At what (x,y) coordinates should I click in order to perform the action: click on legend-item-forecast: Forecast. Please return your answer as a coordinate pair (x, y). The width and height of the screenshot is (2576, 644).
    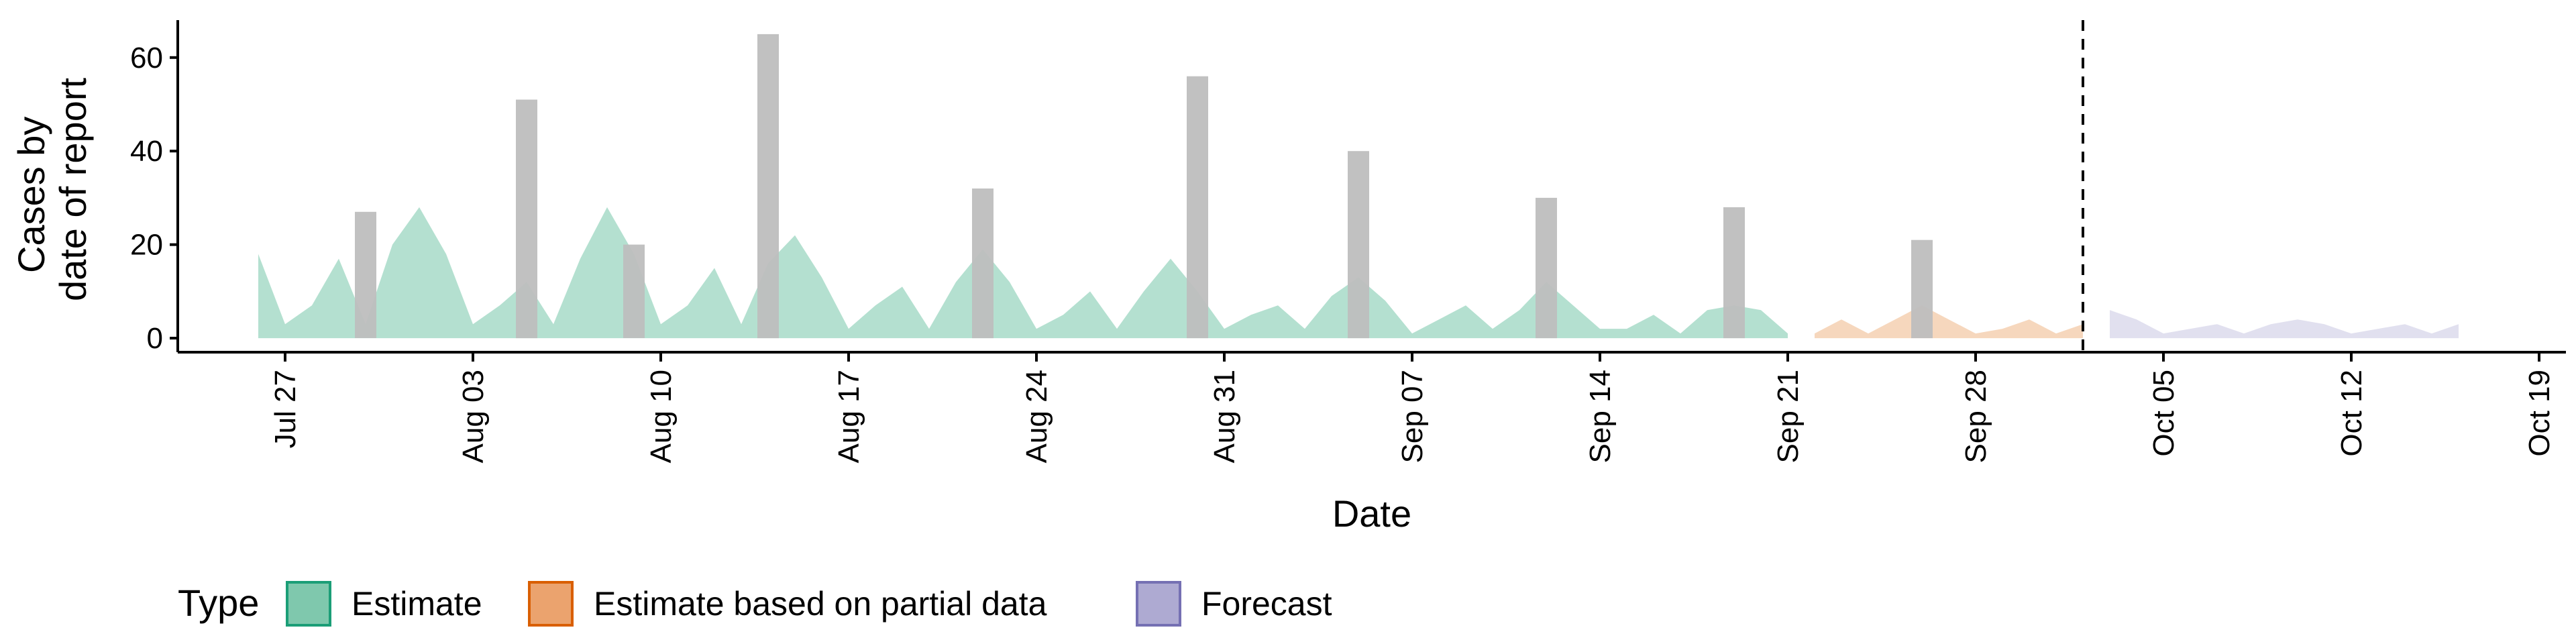
    Looking at the image, I should click on (1234, 604).